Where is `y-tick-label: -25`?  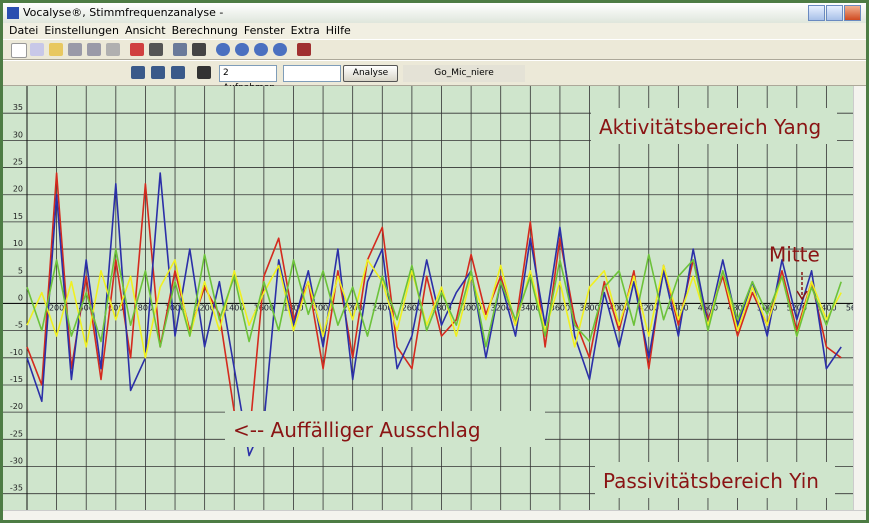 y-tick-label: -25 is located at coordinates (16, 433).